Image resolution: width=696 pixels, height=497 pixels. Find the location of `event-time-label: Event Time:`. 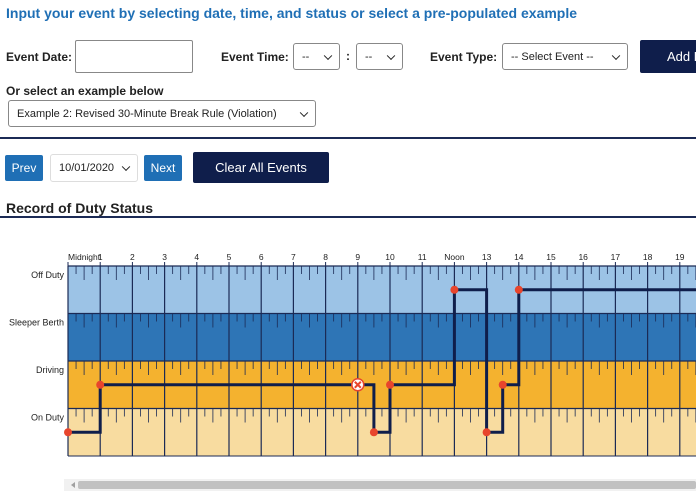

event-time-label: Event Time: is located at coordinates (255, 57).